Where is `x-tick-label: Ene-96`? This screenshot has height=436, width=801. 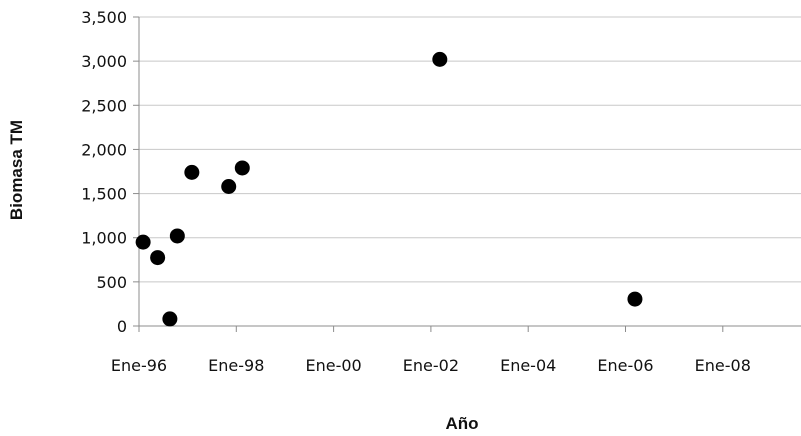
x-tick-label: Ene-96 is located at coordinates (139, 365).